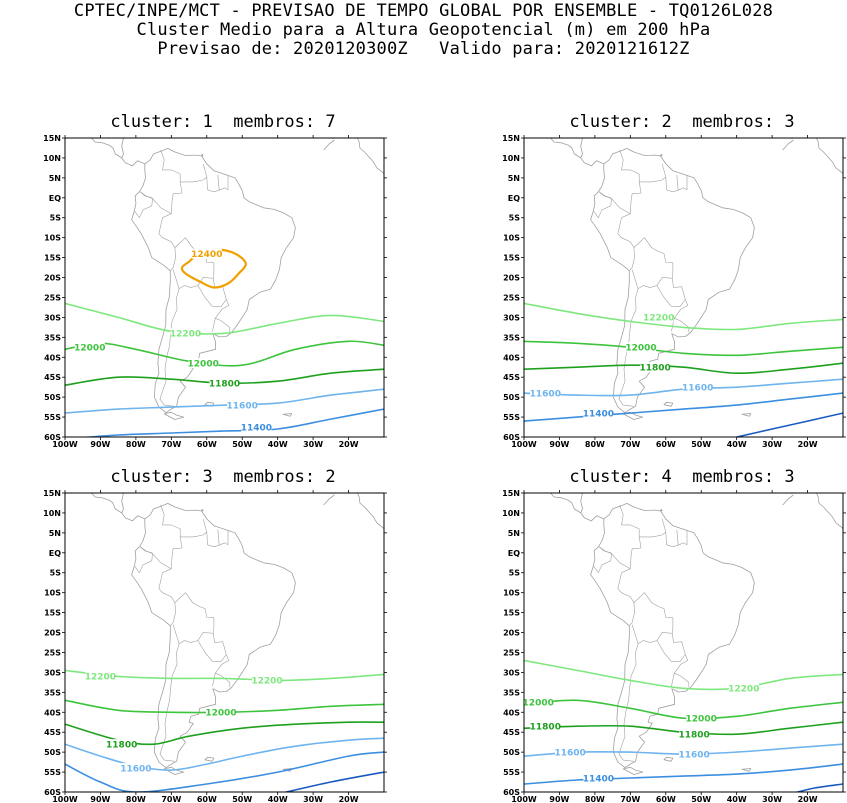 The image size is (847, 803). What do you see at coordinates (370, 156) in the screenshot?
I see `coastline-africa` at bounding box center [370, 156].